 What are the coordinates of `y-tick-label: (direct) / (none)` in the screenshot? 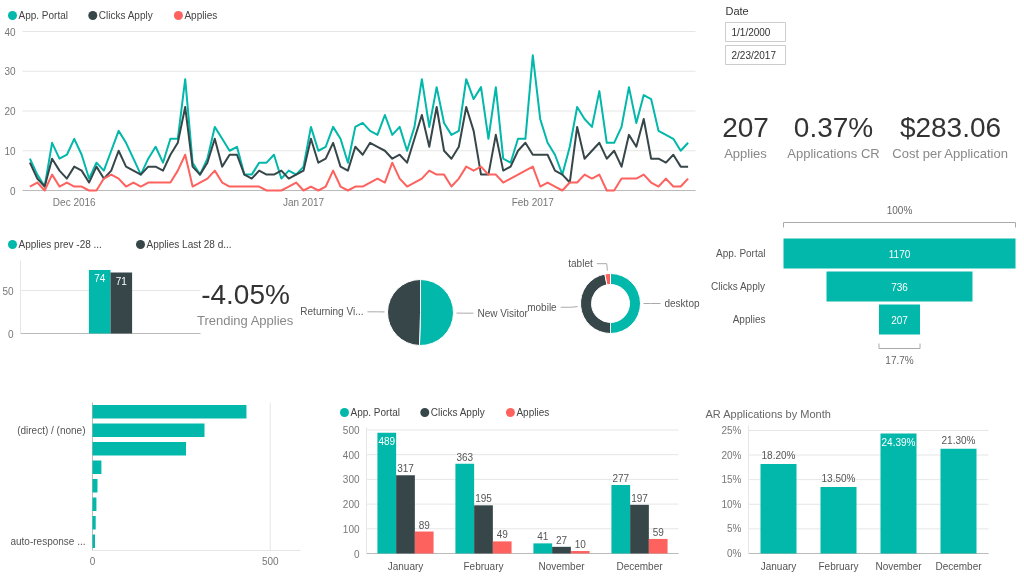 It's located at (51, 430).